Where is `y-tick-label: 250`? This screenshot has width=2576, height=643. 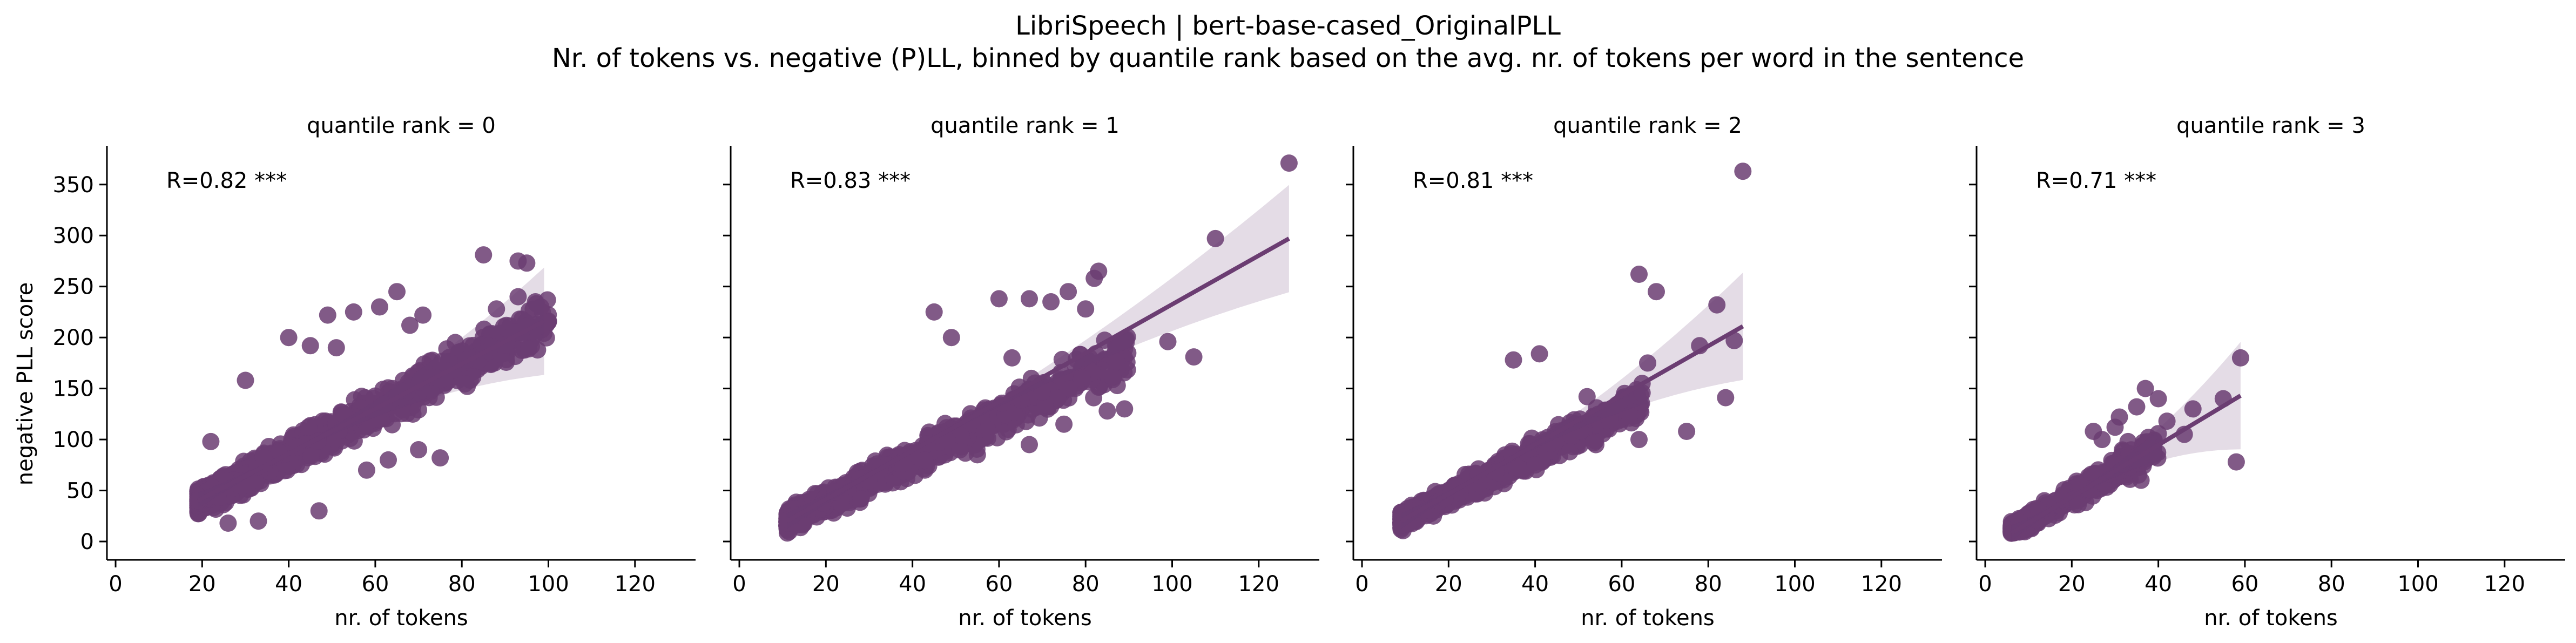
y-tick-label: 250 is located at coordinates (73, 287).